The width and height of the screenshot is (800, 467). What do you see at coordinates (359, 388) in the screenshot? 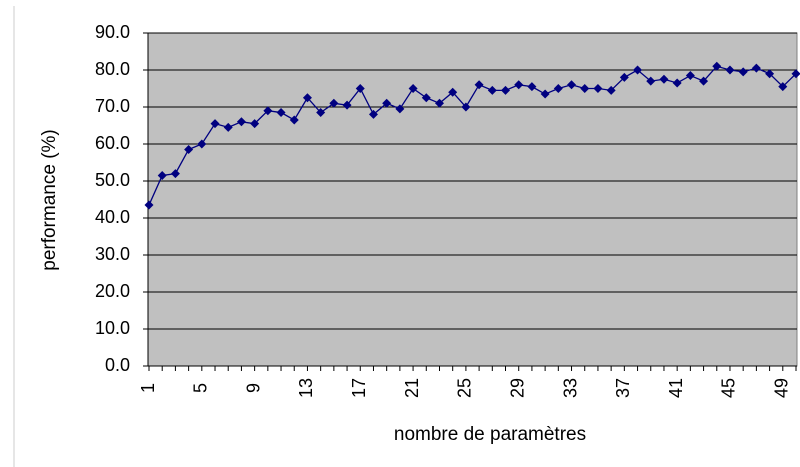
I see `x-tick-label: 17` at bounding box center [359, 388].